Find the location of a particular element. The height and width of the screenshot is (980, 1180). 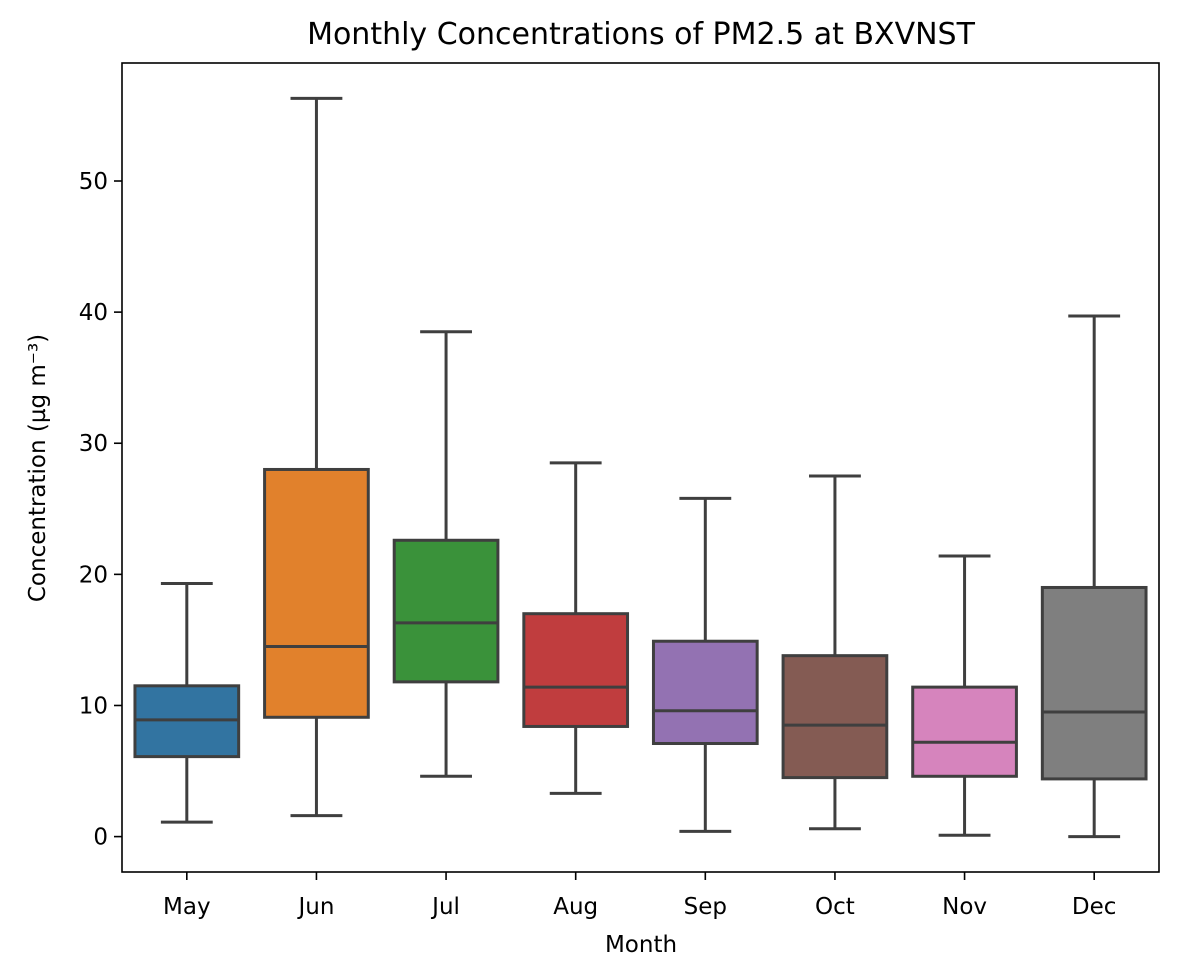

x-tick-label: Aug is located at coordinates (575, 907).